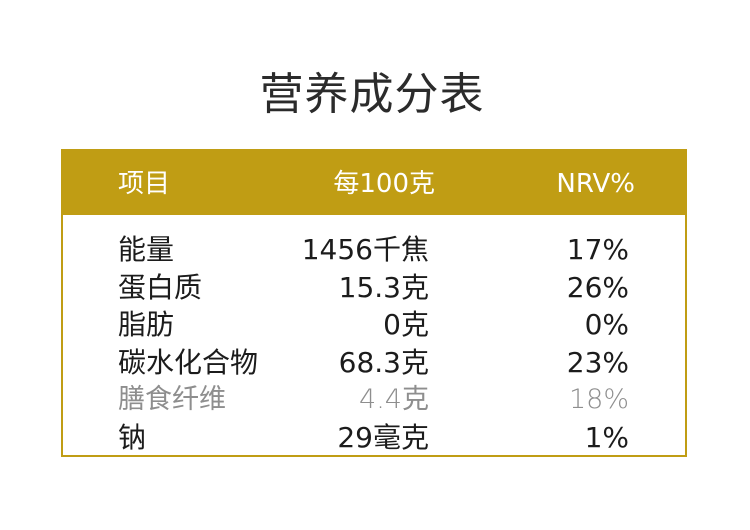 Image resolution: width=750 pixels, height=530 pixels. What do you see at coordinates (597, 249) in the screenshot?
I see `row-nrv-value: 17%` at bounding box center [597, 249].